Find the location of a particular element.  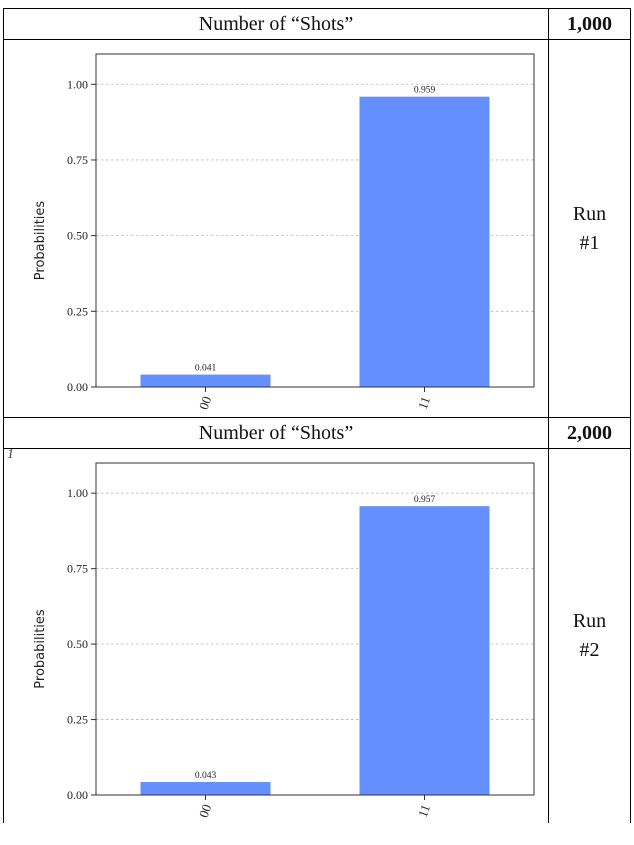

stray-mark: 1 is located at coordinates (10, 454).